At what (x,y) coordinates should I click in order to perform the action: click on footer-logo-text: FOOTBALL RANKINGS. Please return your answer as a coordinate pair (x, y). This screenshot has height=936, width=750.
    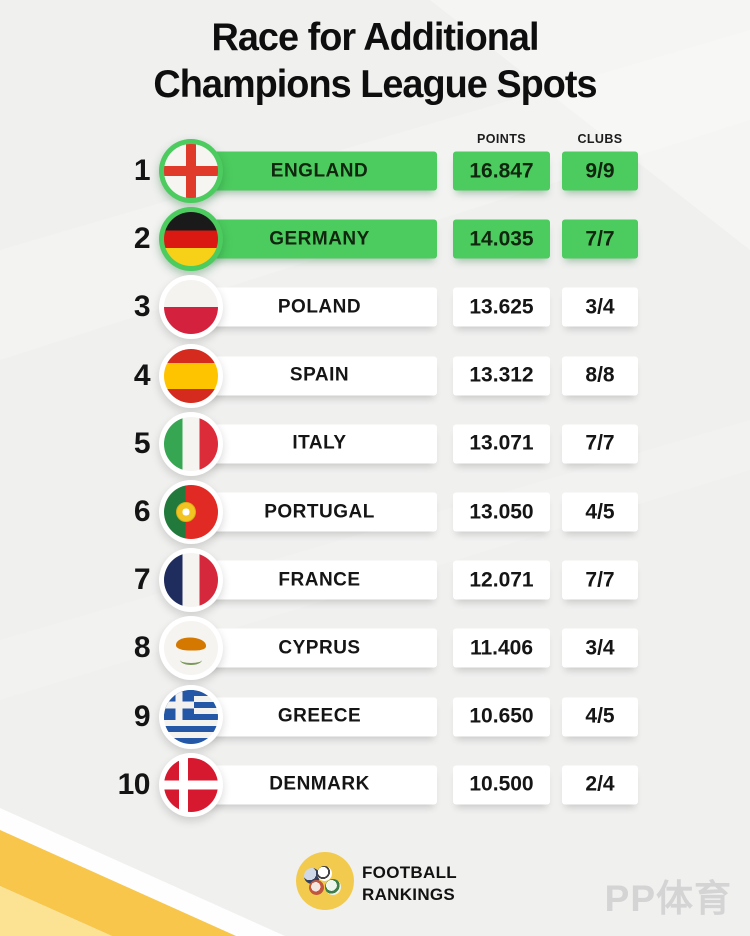
    Looking at the image, I should click on (409, 884).